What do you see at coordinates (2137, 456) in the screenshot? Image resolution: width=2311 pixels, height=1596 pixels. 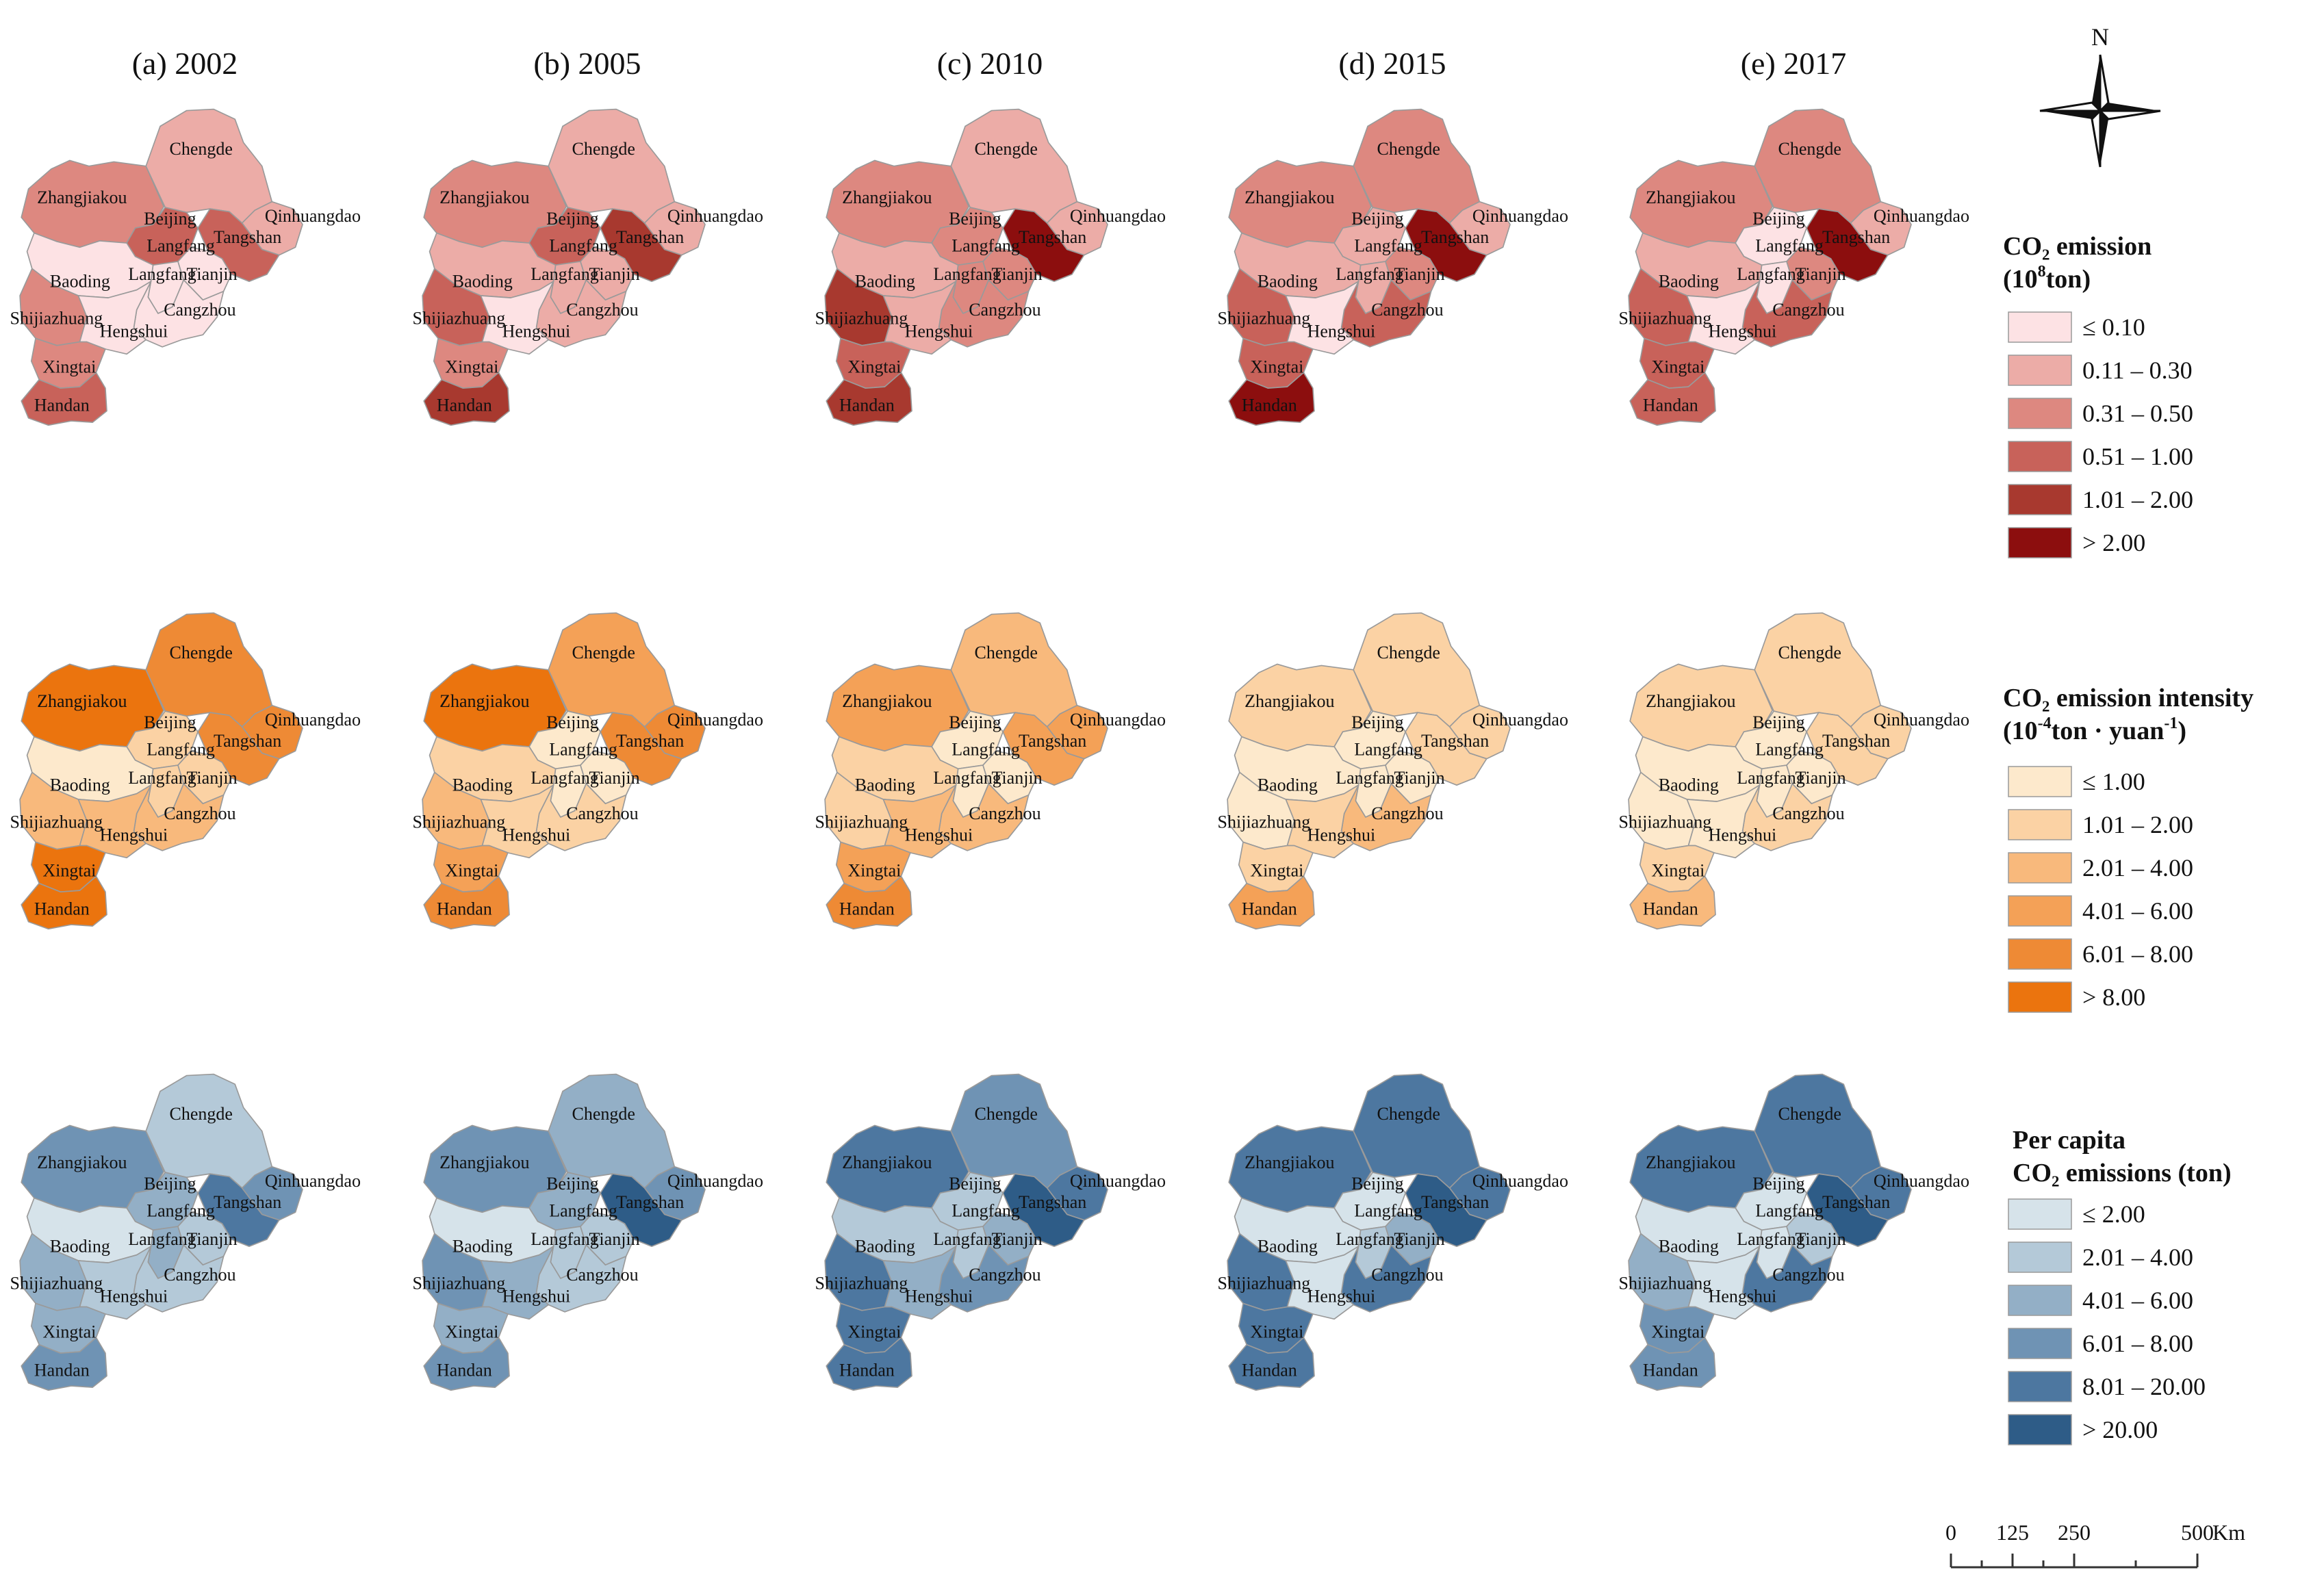 I see `legend-emission-label-3: 0.51 – 1.00` at bounding box center [2137, 456].